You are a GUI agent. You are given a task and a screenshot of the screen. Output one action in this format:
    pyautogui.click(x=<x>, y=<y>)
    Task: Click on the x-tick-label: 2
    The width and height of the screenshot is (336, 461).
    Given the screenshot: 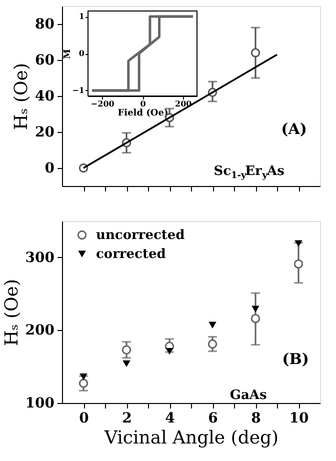 What is the action you would take?
    pyautogui.click(x=127, y=418)
    